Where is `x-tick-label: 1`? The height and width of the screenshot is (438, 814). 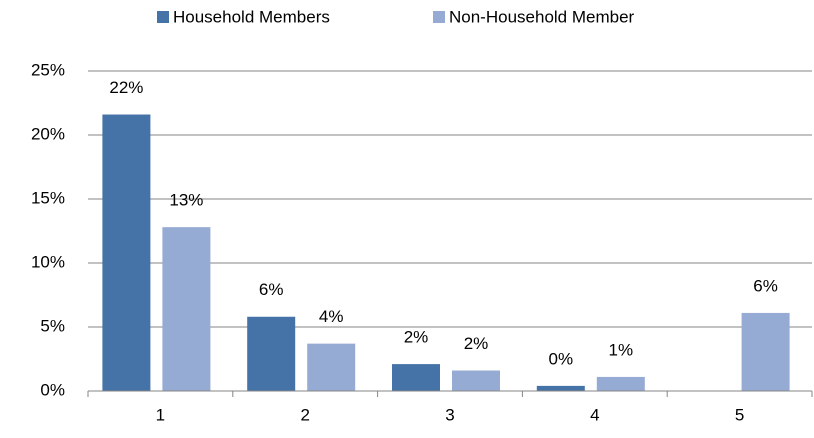
x-tick-label: 1 is located at coordinates (160, 414).